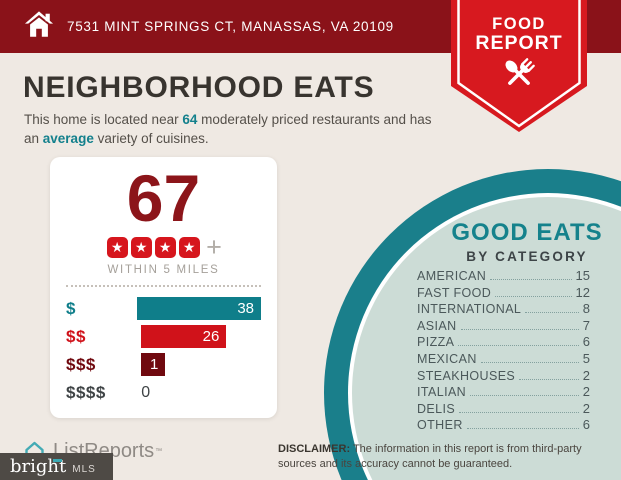 The height and width of the screenshot is (480, 621). What do you see at coordinates (527, 256) in the screenshot?
I see `good-eats-subtitle: BY CATEGORY` at bounding box center [527, 256].